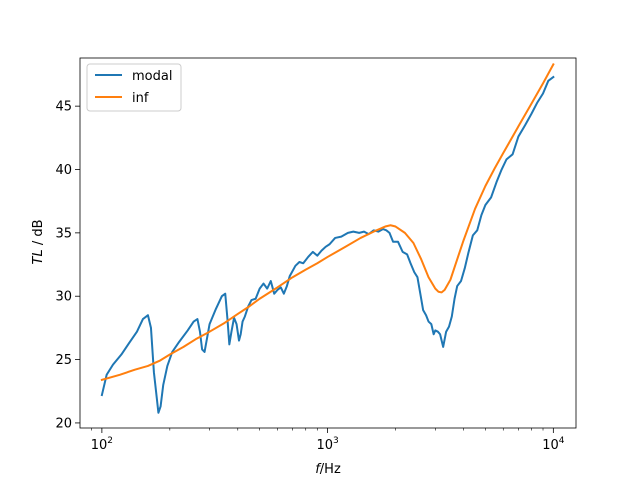 This screenshot has width=640, height=480. What do you see at coordinates (63, 423) in the screenshot?
I see `y-tick-label: 20` at bounding box center [63, 423].